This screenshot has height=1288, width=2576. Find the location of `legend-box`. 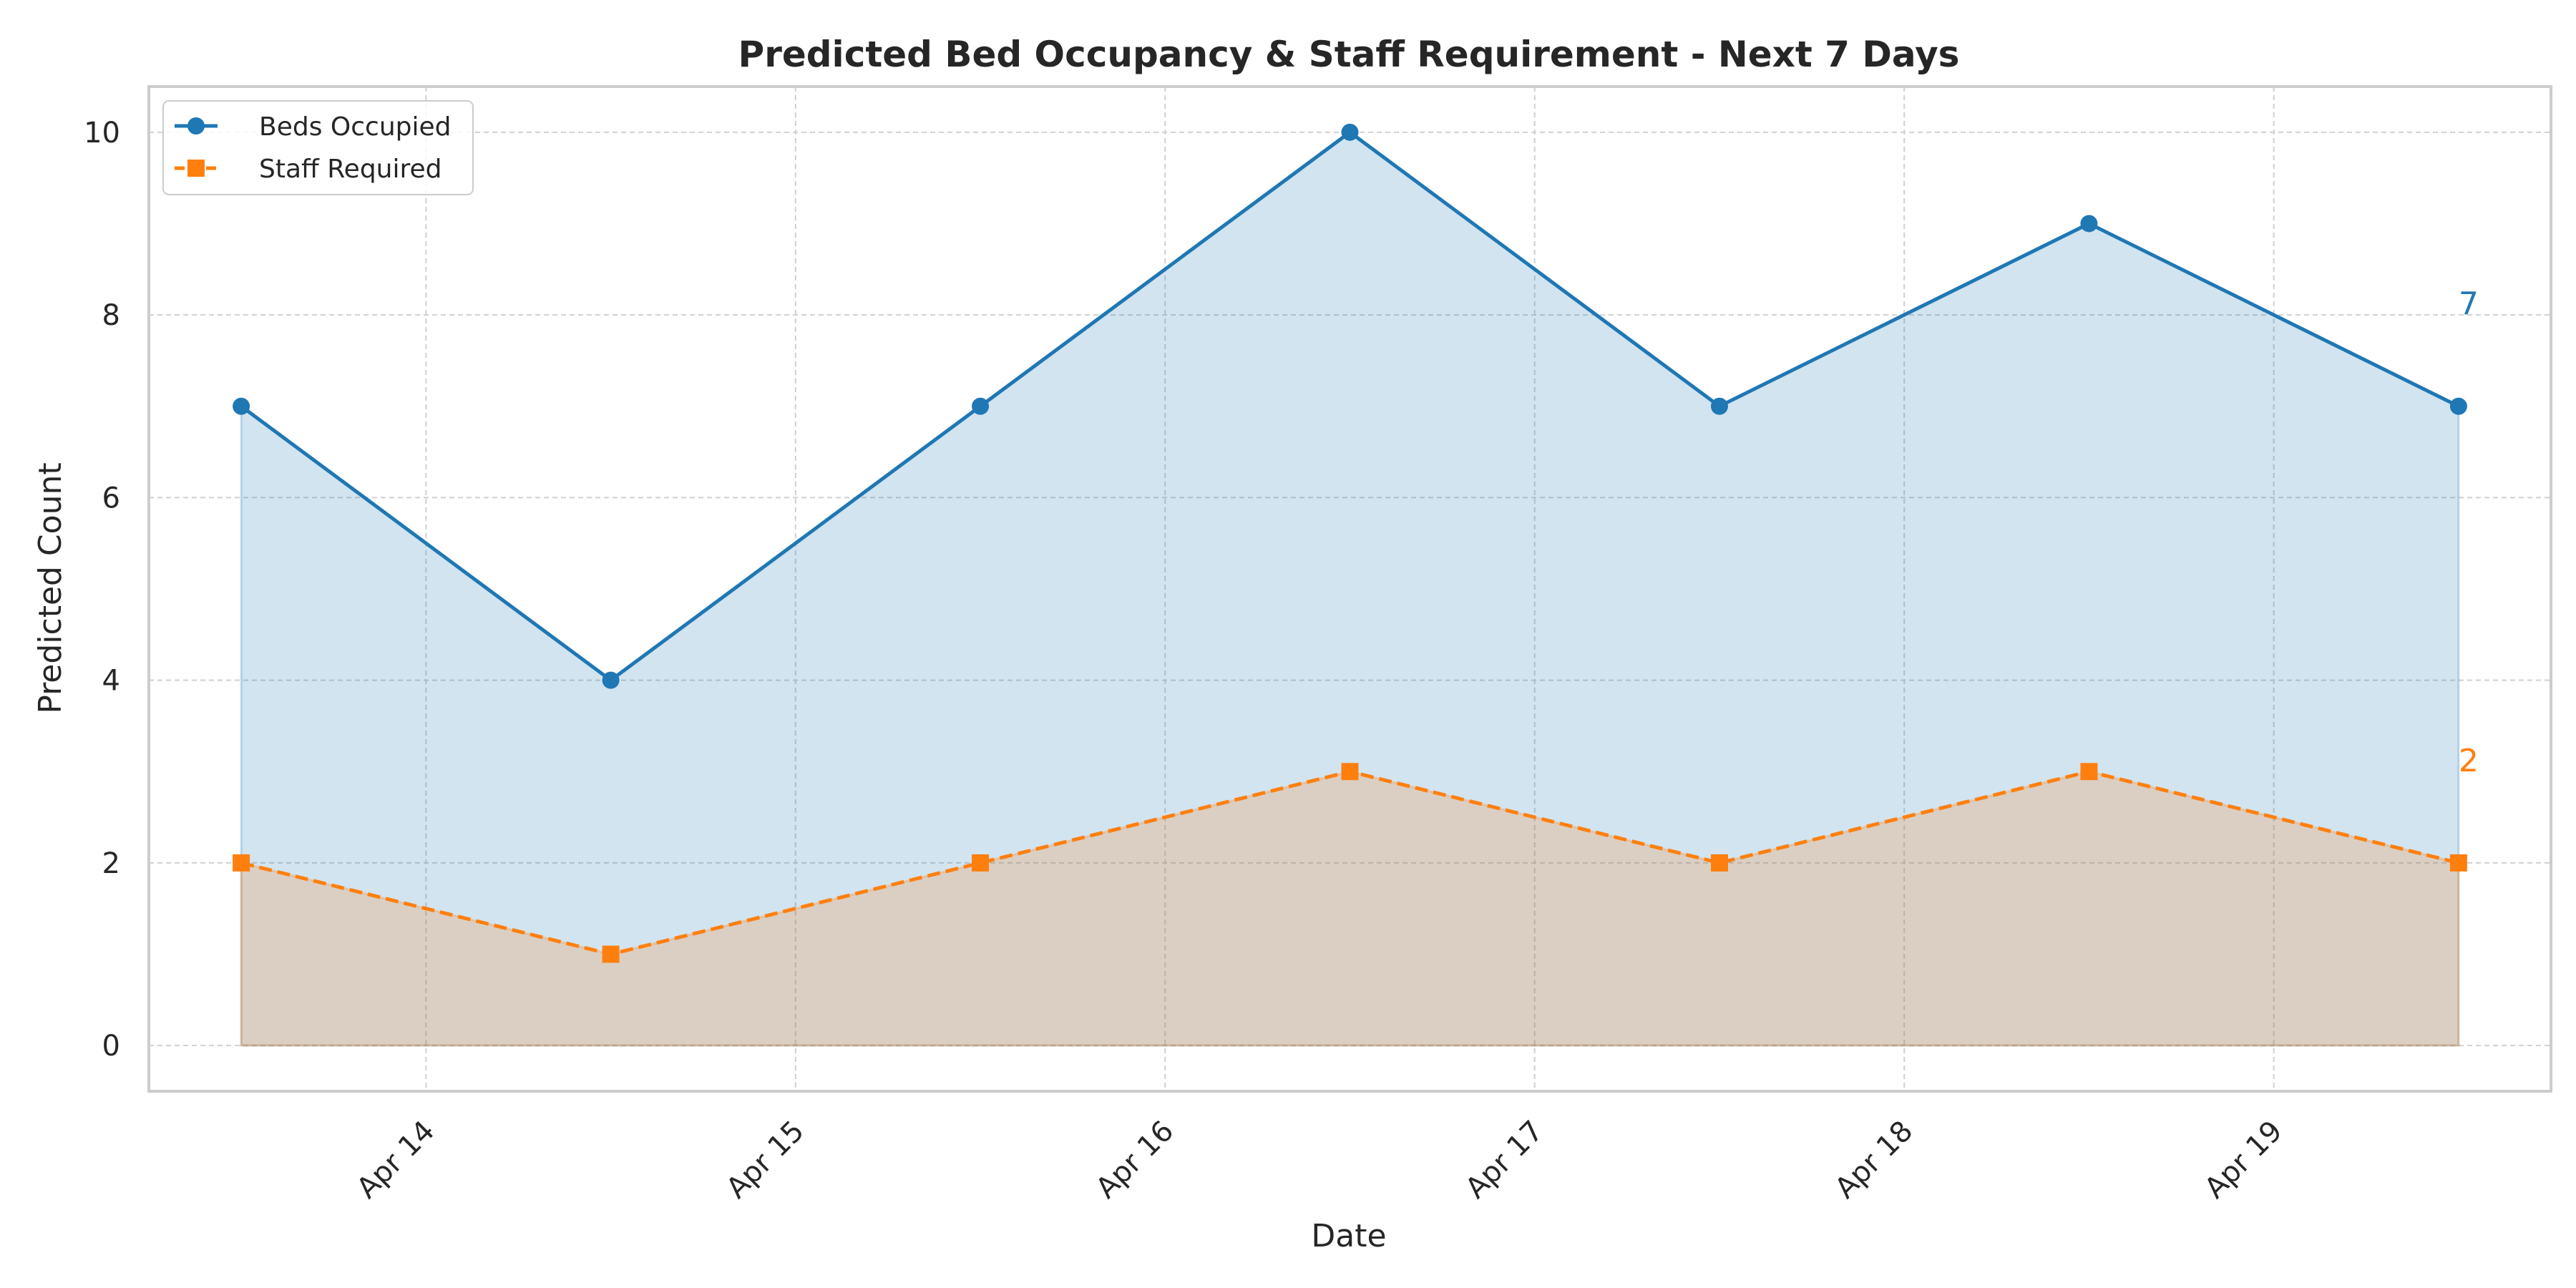

legend-box is located at coordinates (318, 147).